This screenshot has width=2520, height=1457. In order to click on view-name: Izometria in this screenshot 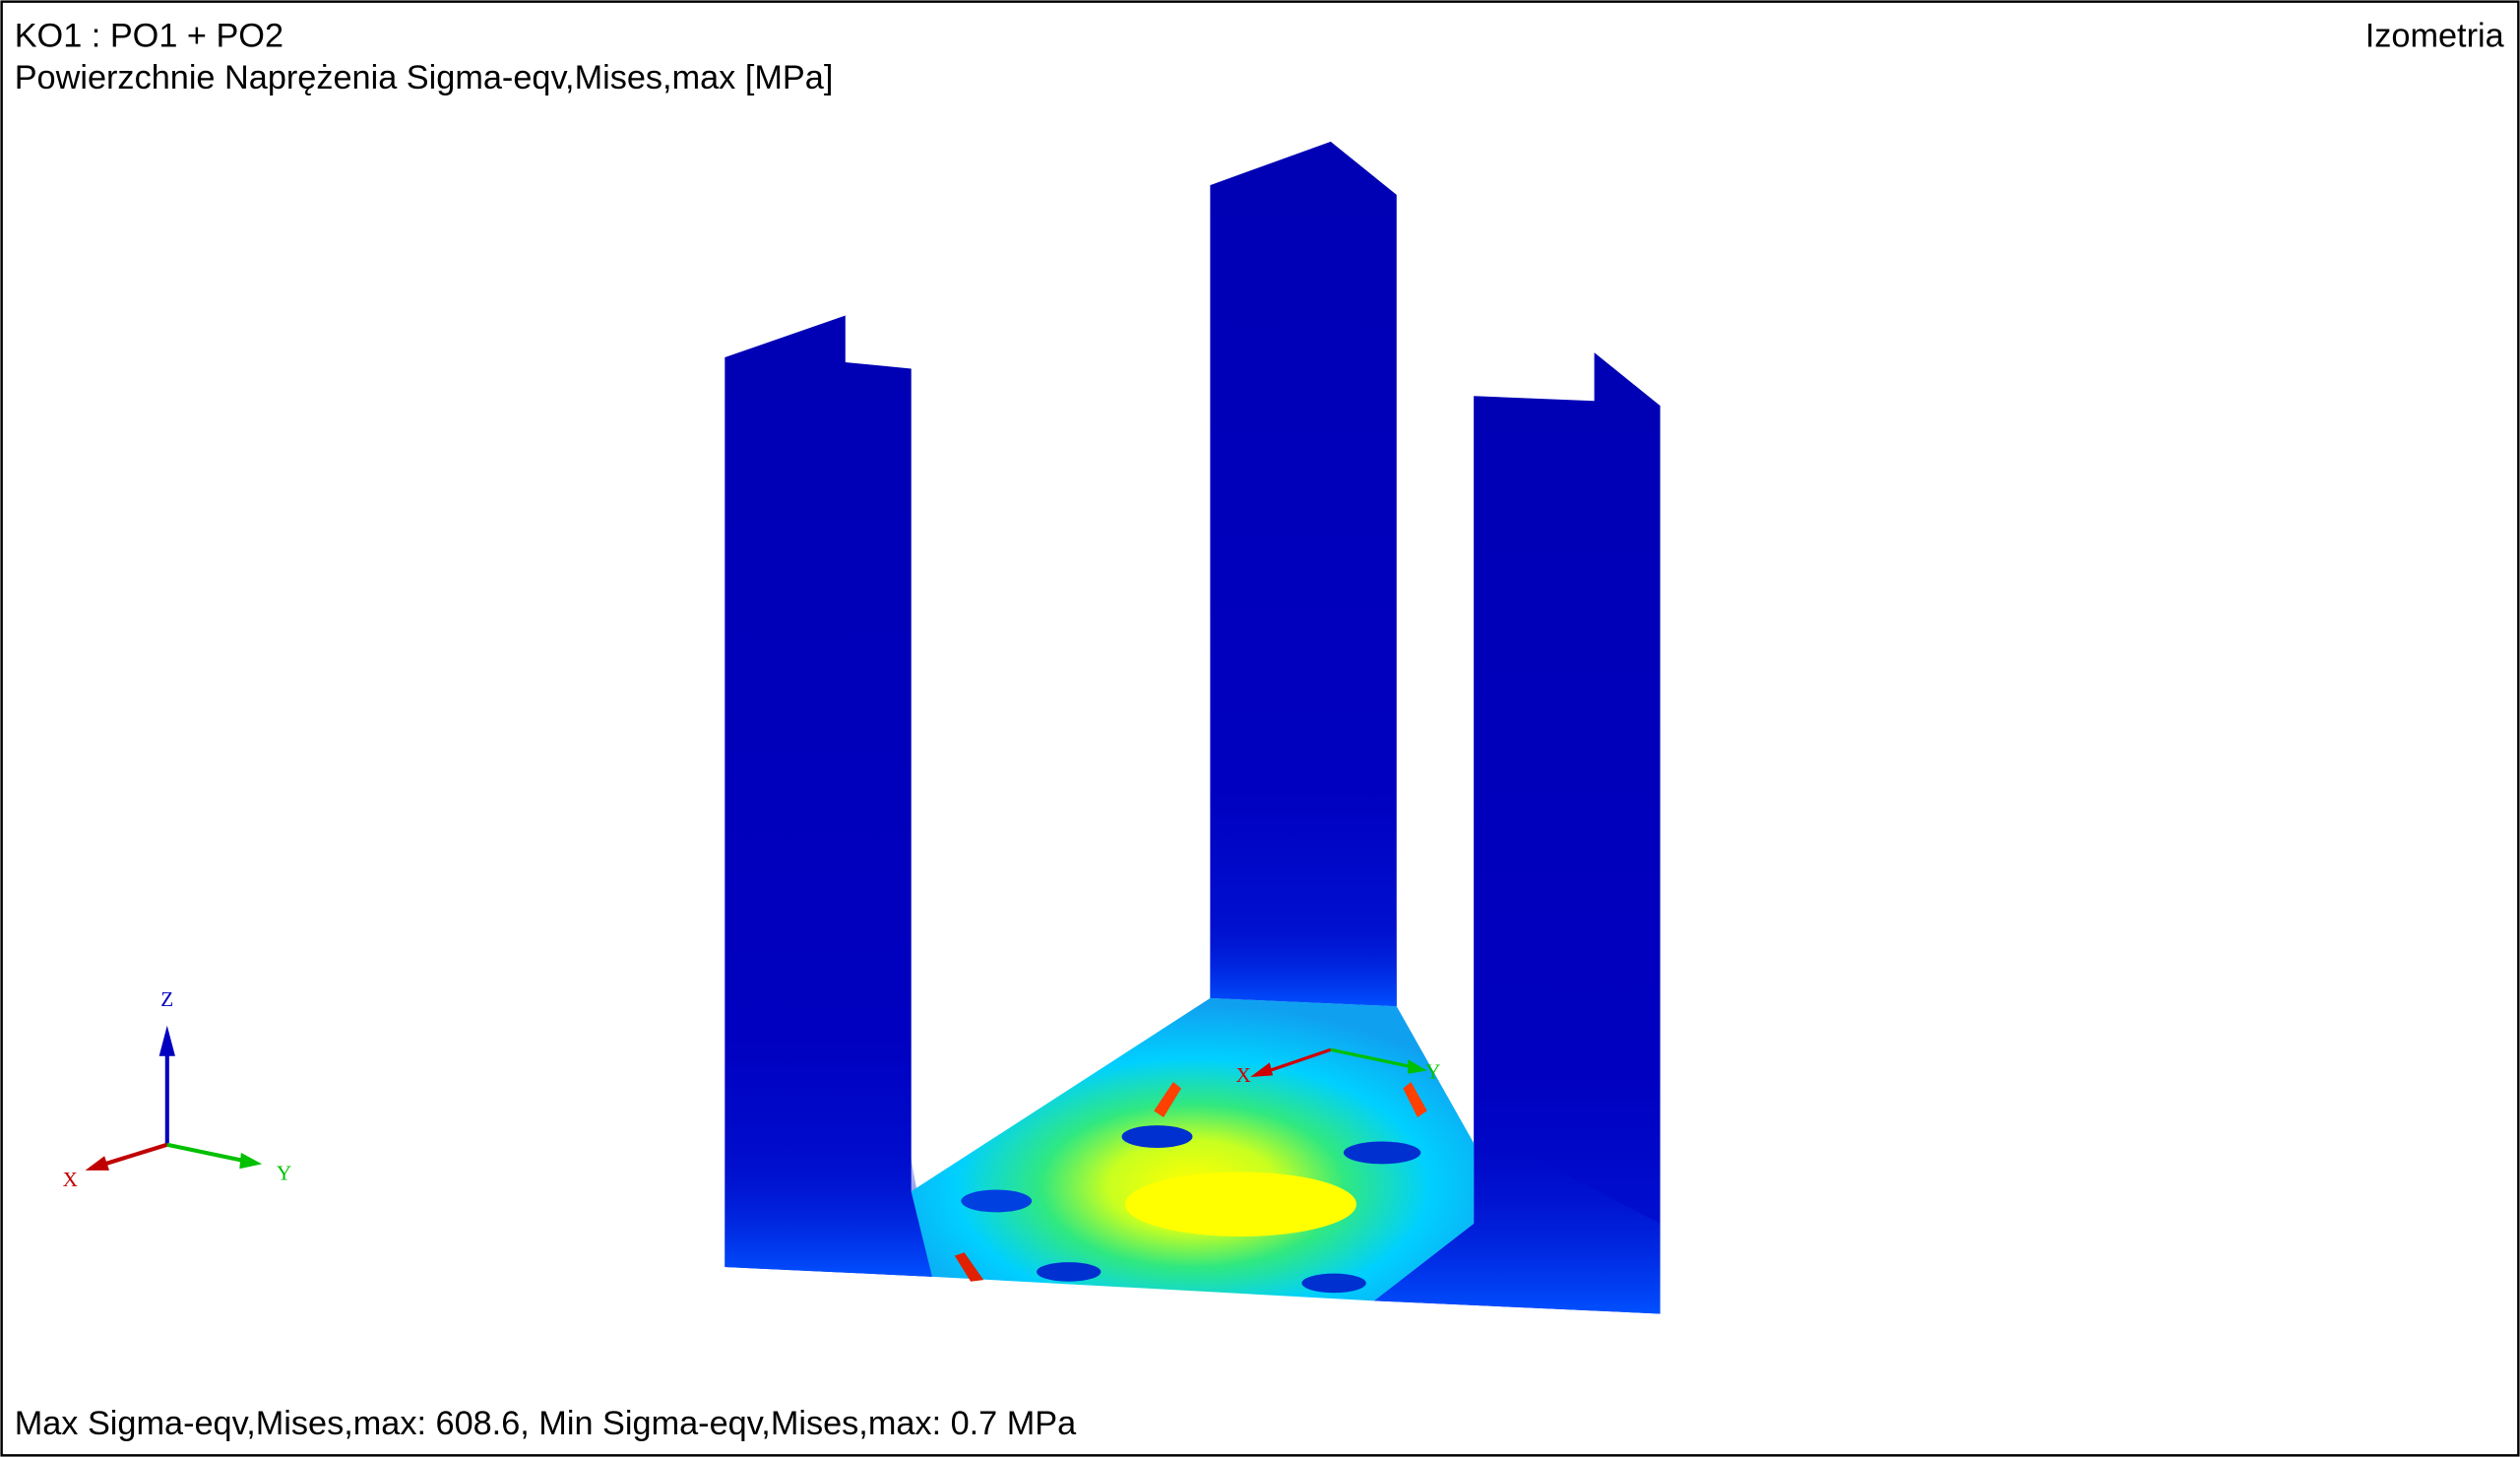, I will do `click(2435, 35)`.